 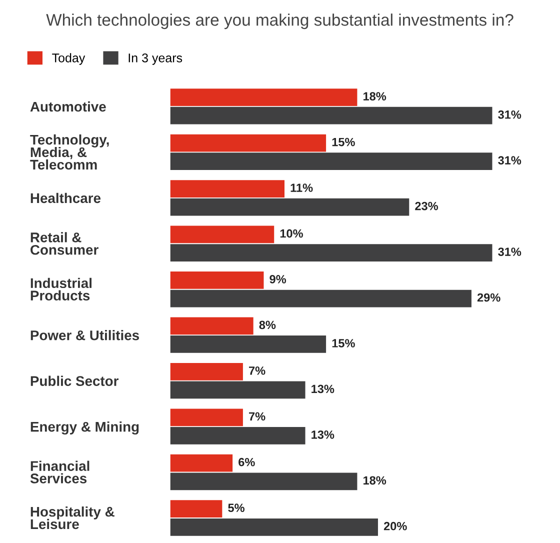 What do you see at coordinates (65, 198) in the screenshot?
I see `y-tick-label: Healthcare` at bounding box center [65, 198].